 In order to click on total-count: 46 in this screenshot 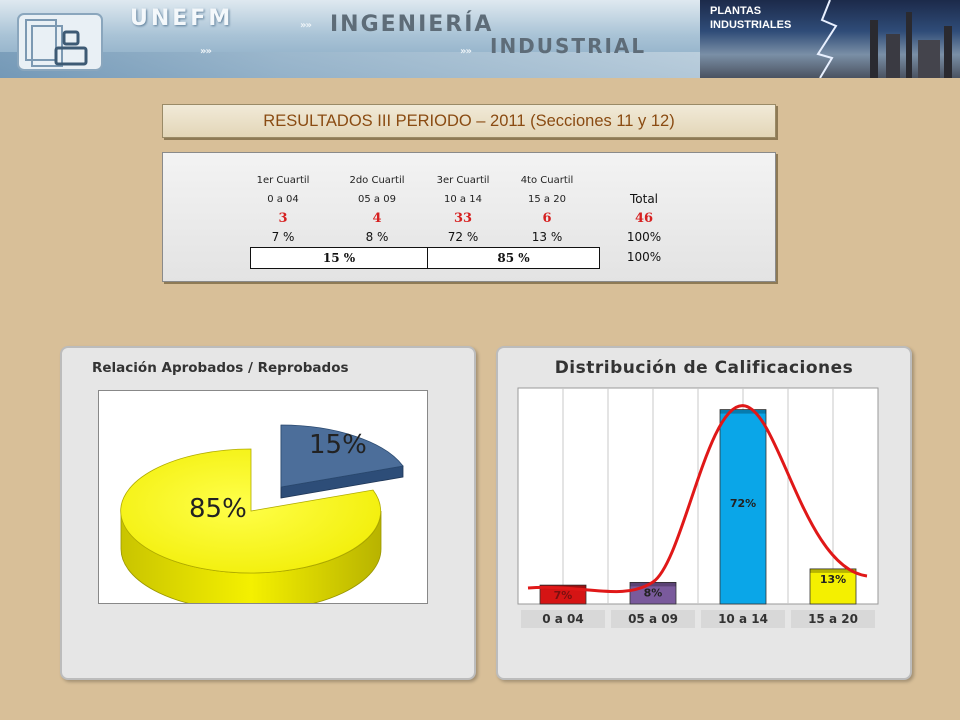, I will do `click(644, 218)`.